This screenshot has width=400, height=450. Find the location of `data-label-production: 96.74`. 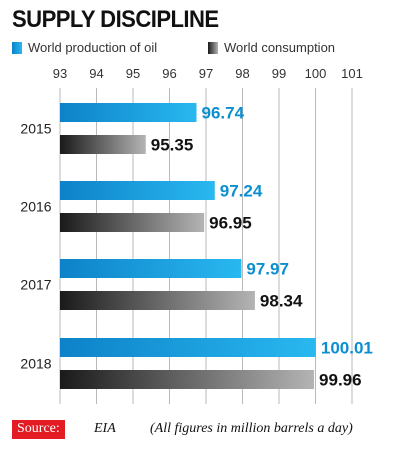

data-label-production: 96.74 is located at coordinates (223, 113).